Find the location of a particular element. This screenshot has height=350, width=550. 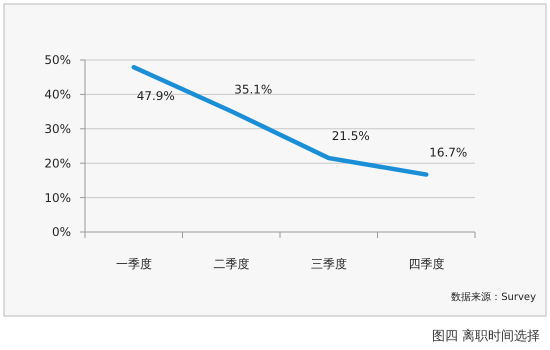

x-tick-label: 一季度 is located at coordinates (134, 264).